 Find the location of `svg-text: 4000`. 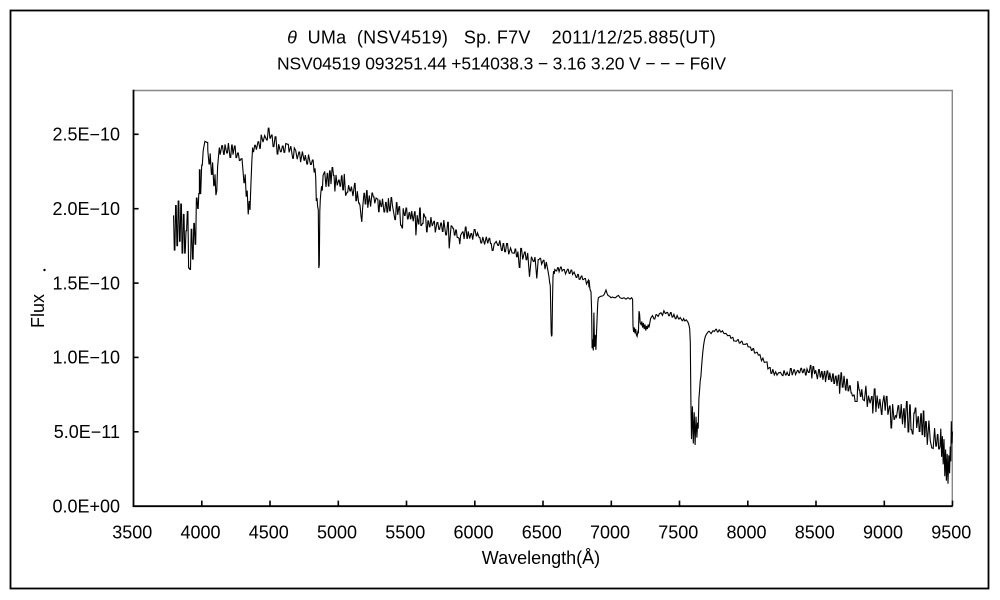

svg-text: 4000 is located at coordinates (200, 533).